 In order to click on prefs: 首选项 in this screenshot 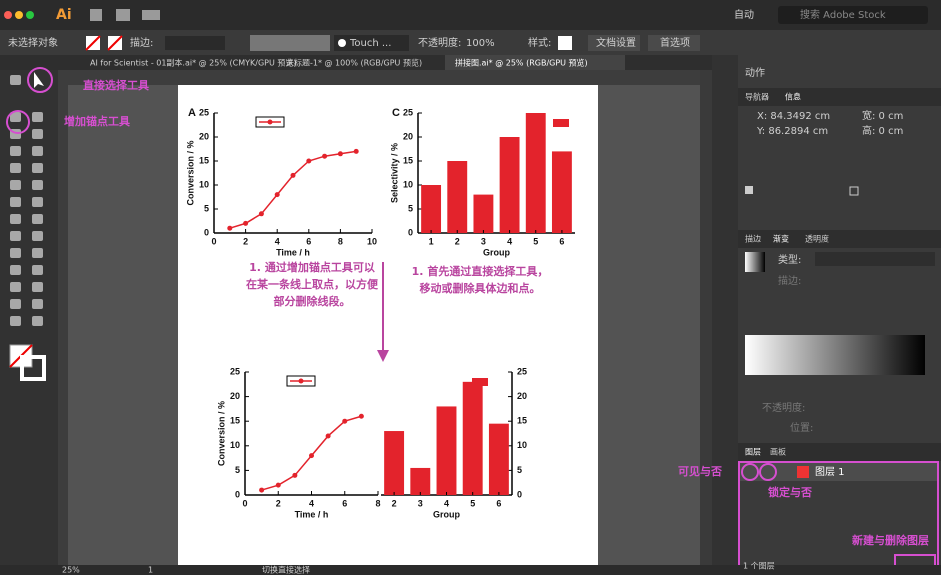, I will do `click(675, 42)`.